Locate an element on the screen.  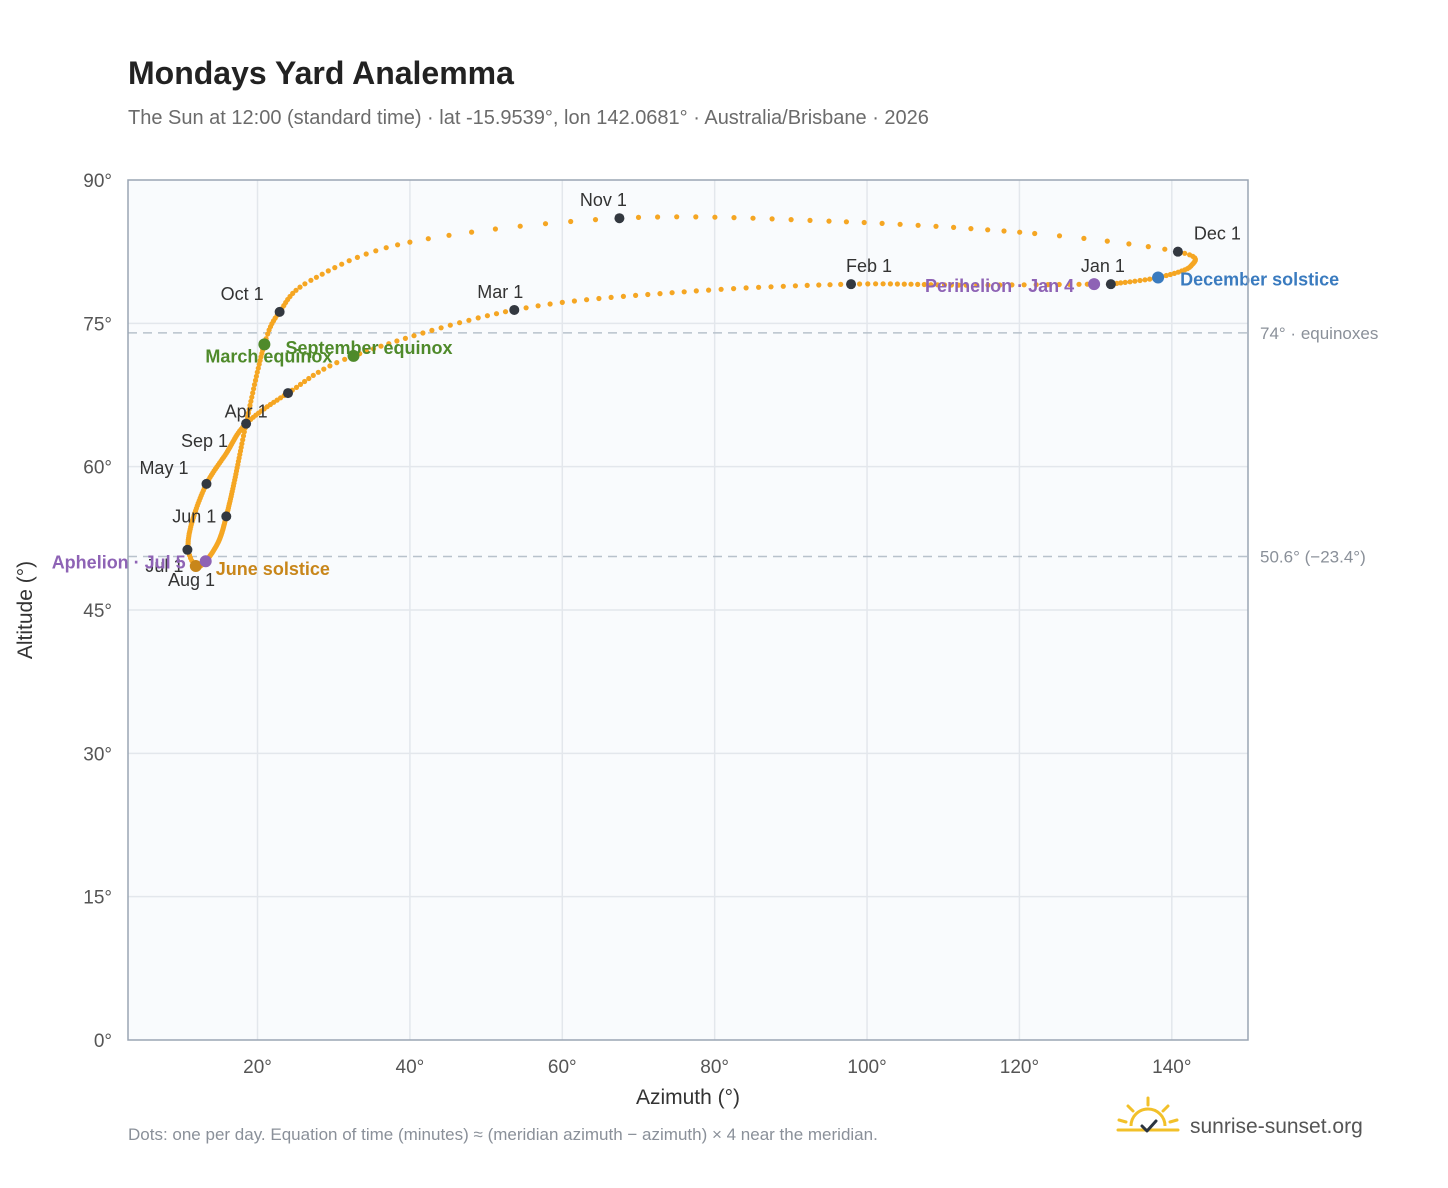
event-marker-label: December solstice is located at coordinates (1259, 279).